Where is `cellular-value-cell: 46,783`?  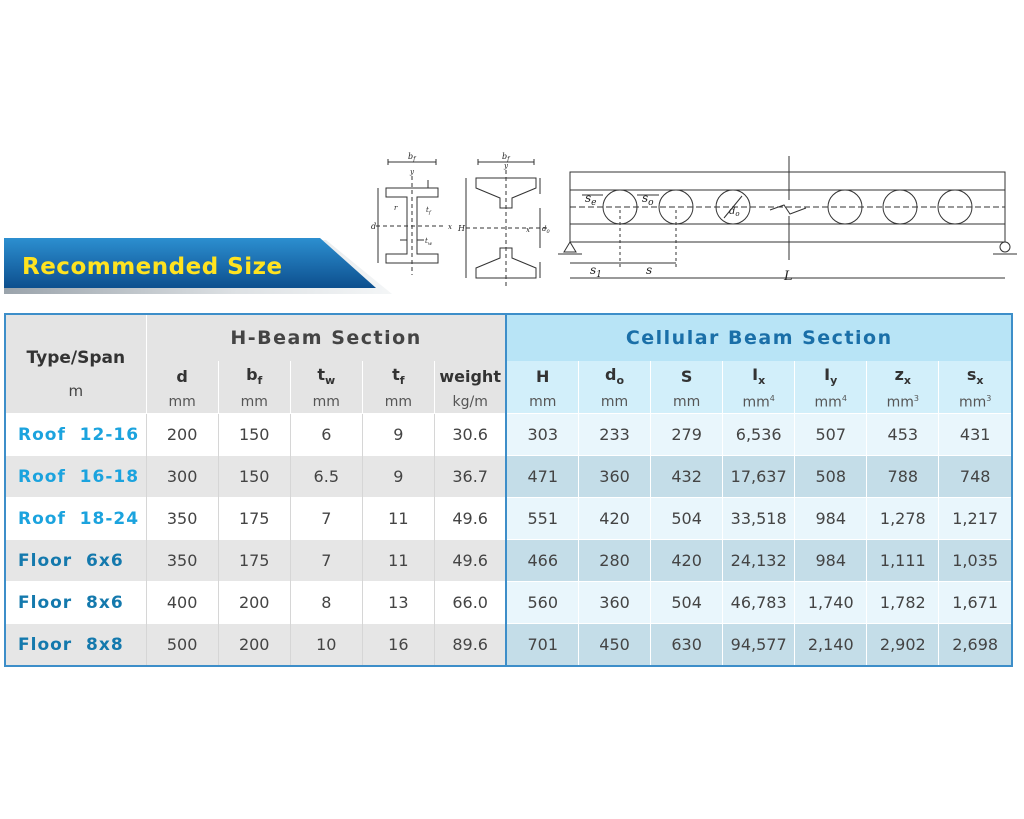 cellular-value-cell: 46,783 is located at coordinates (758, 602).